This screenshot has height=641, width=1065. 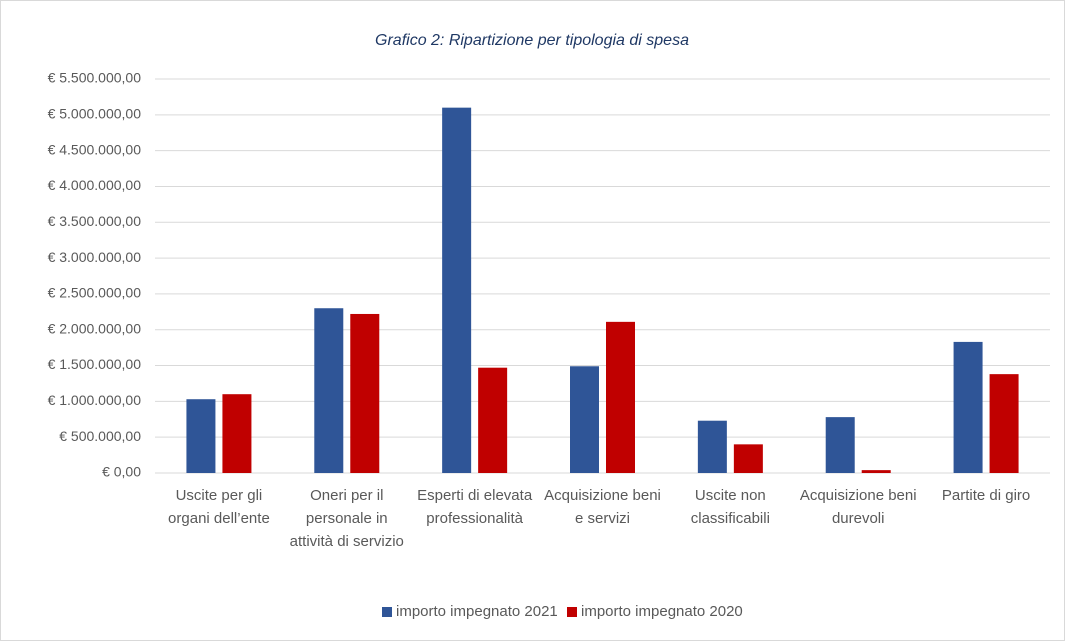 I want to click on x-tick-label: Acquisizione beni e servizi, so click(x=602, y=507).